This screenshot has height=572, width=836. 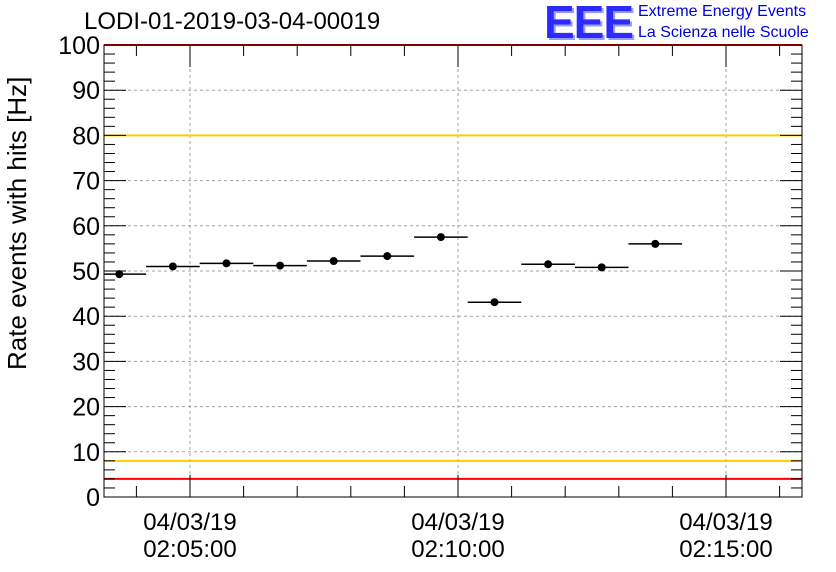 I want to click on y-tick-label: 100, so click(x=79, y=46).